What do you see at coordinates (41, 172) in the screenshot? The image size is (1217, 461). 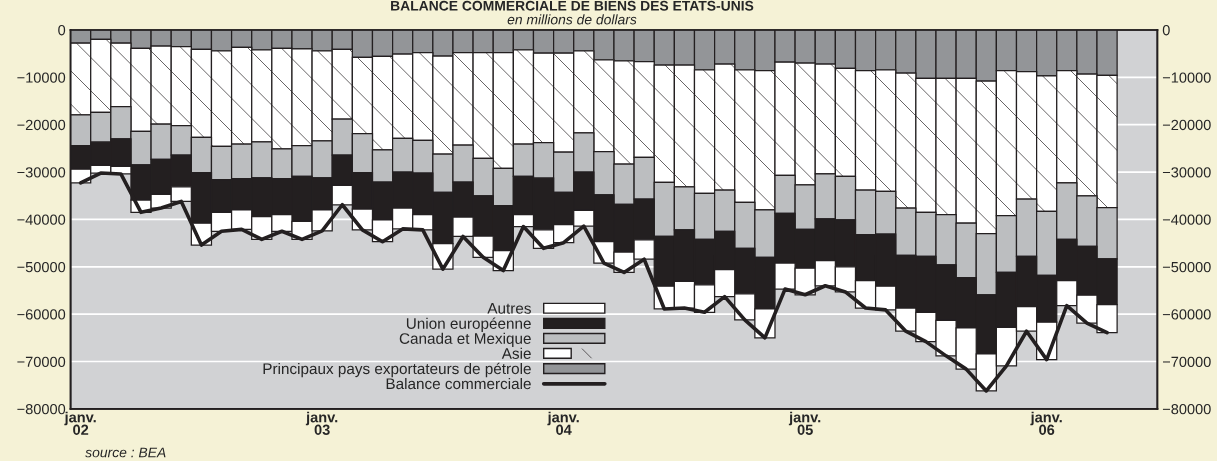 I see `y-tick-label: −30000` at bounding box center [41, 172].